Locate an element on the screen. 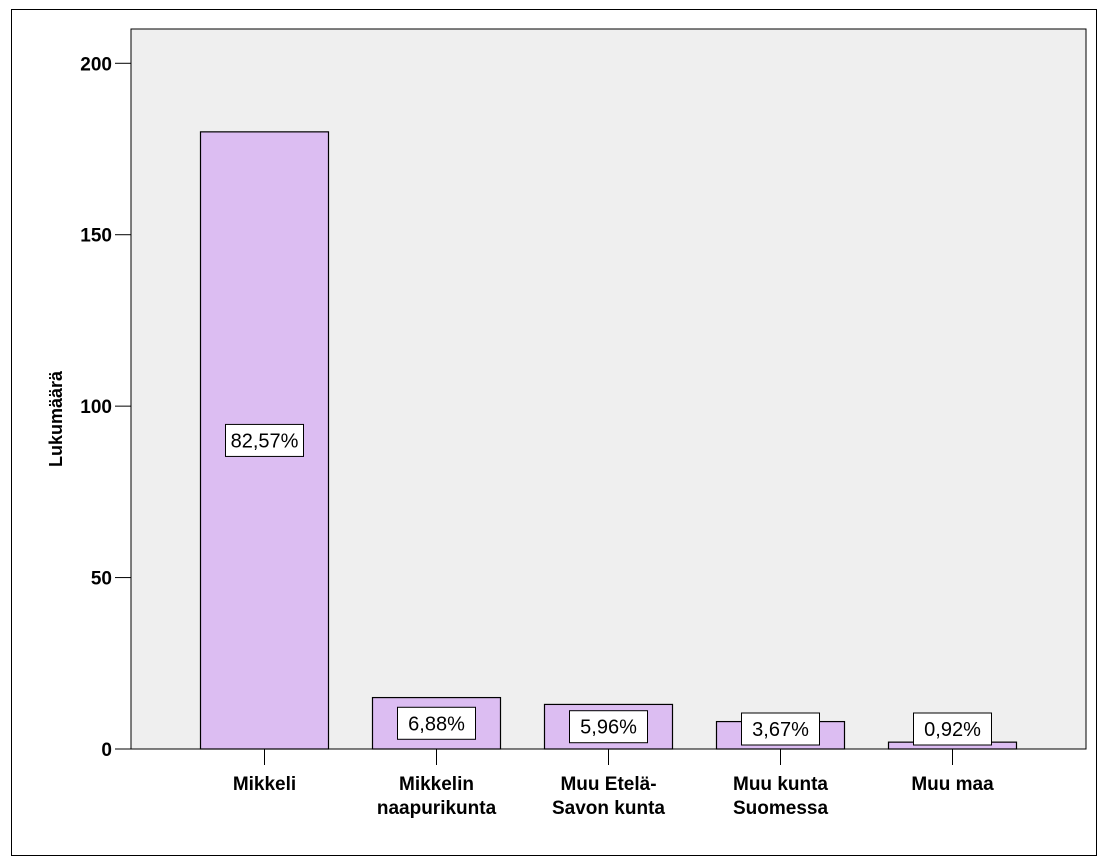 Image resolution: width=1108 pixels, height=868 pixels. x-tick-label: Mikkeli is located at coordinates (264, 784).